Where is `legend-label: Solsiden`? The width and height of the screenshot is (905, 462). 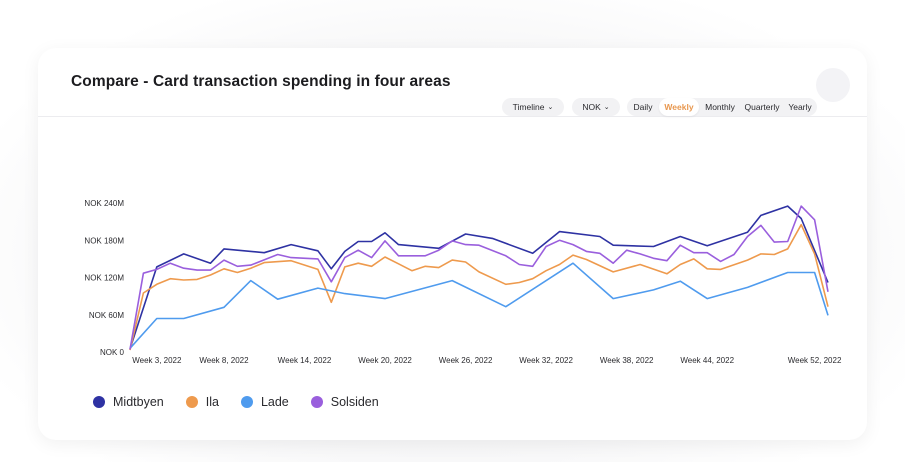 legend-label: Solsiden is located at coordinates (354, 402).